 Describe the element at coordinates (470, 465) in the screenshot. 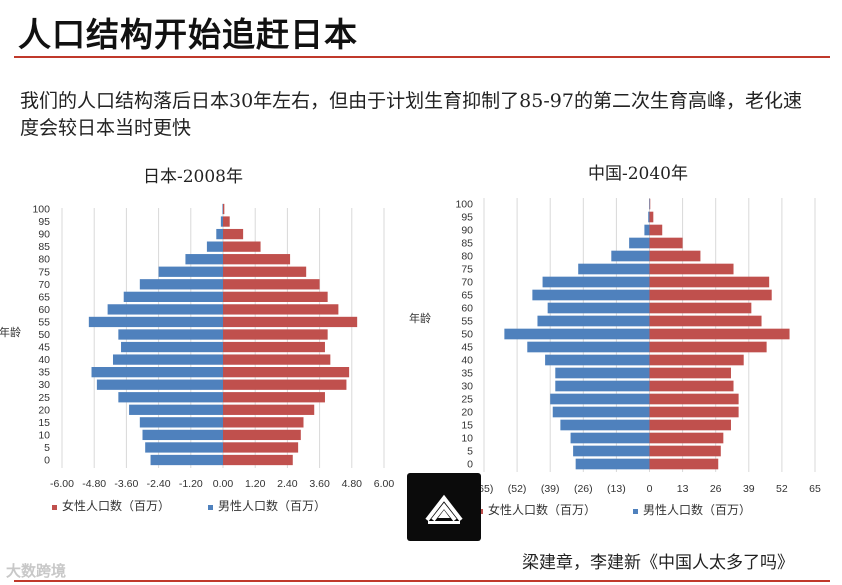

I see `y-tick-label: 0` at that location.